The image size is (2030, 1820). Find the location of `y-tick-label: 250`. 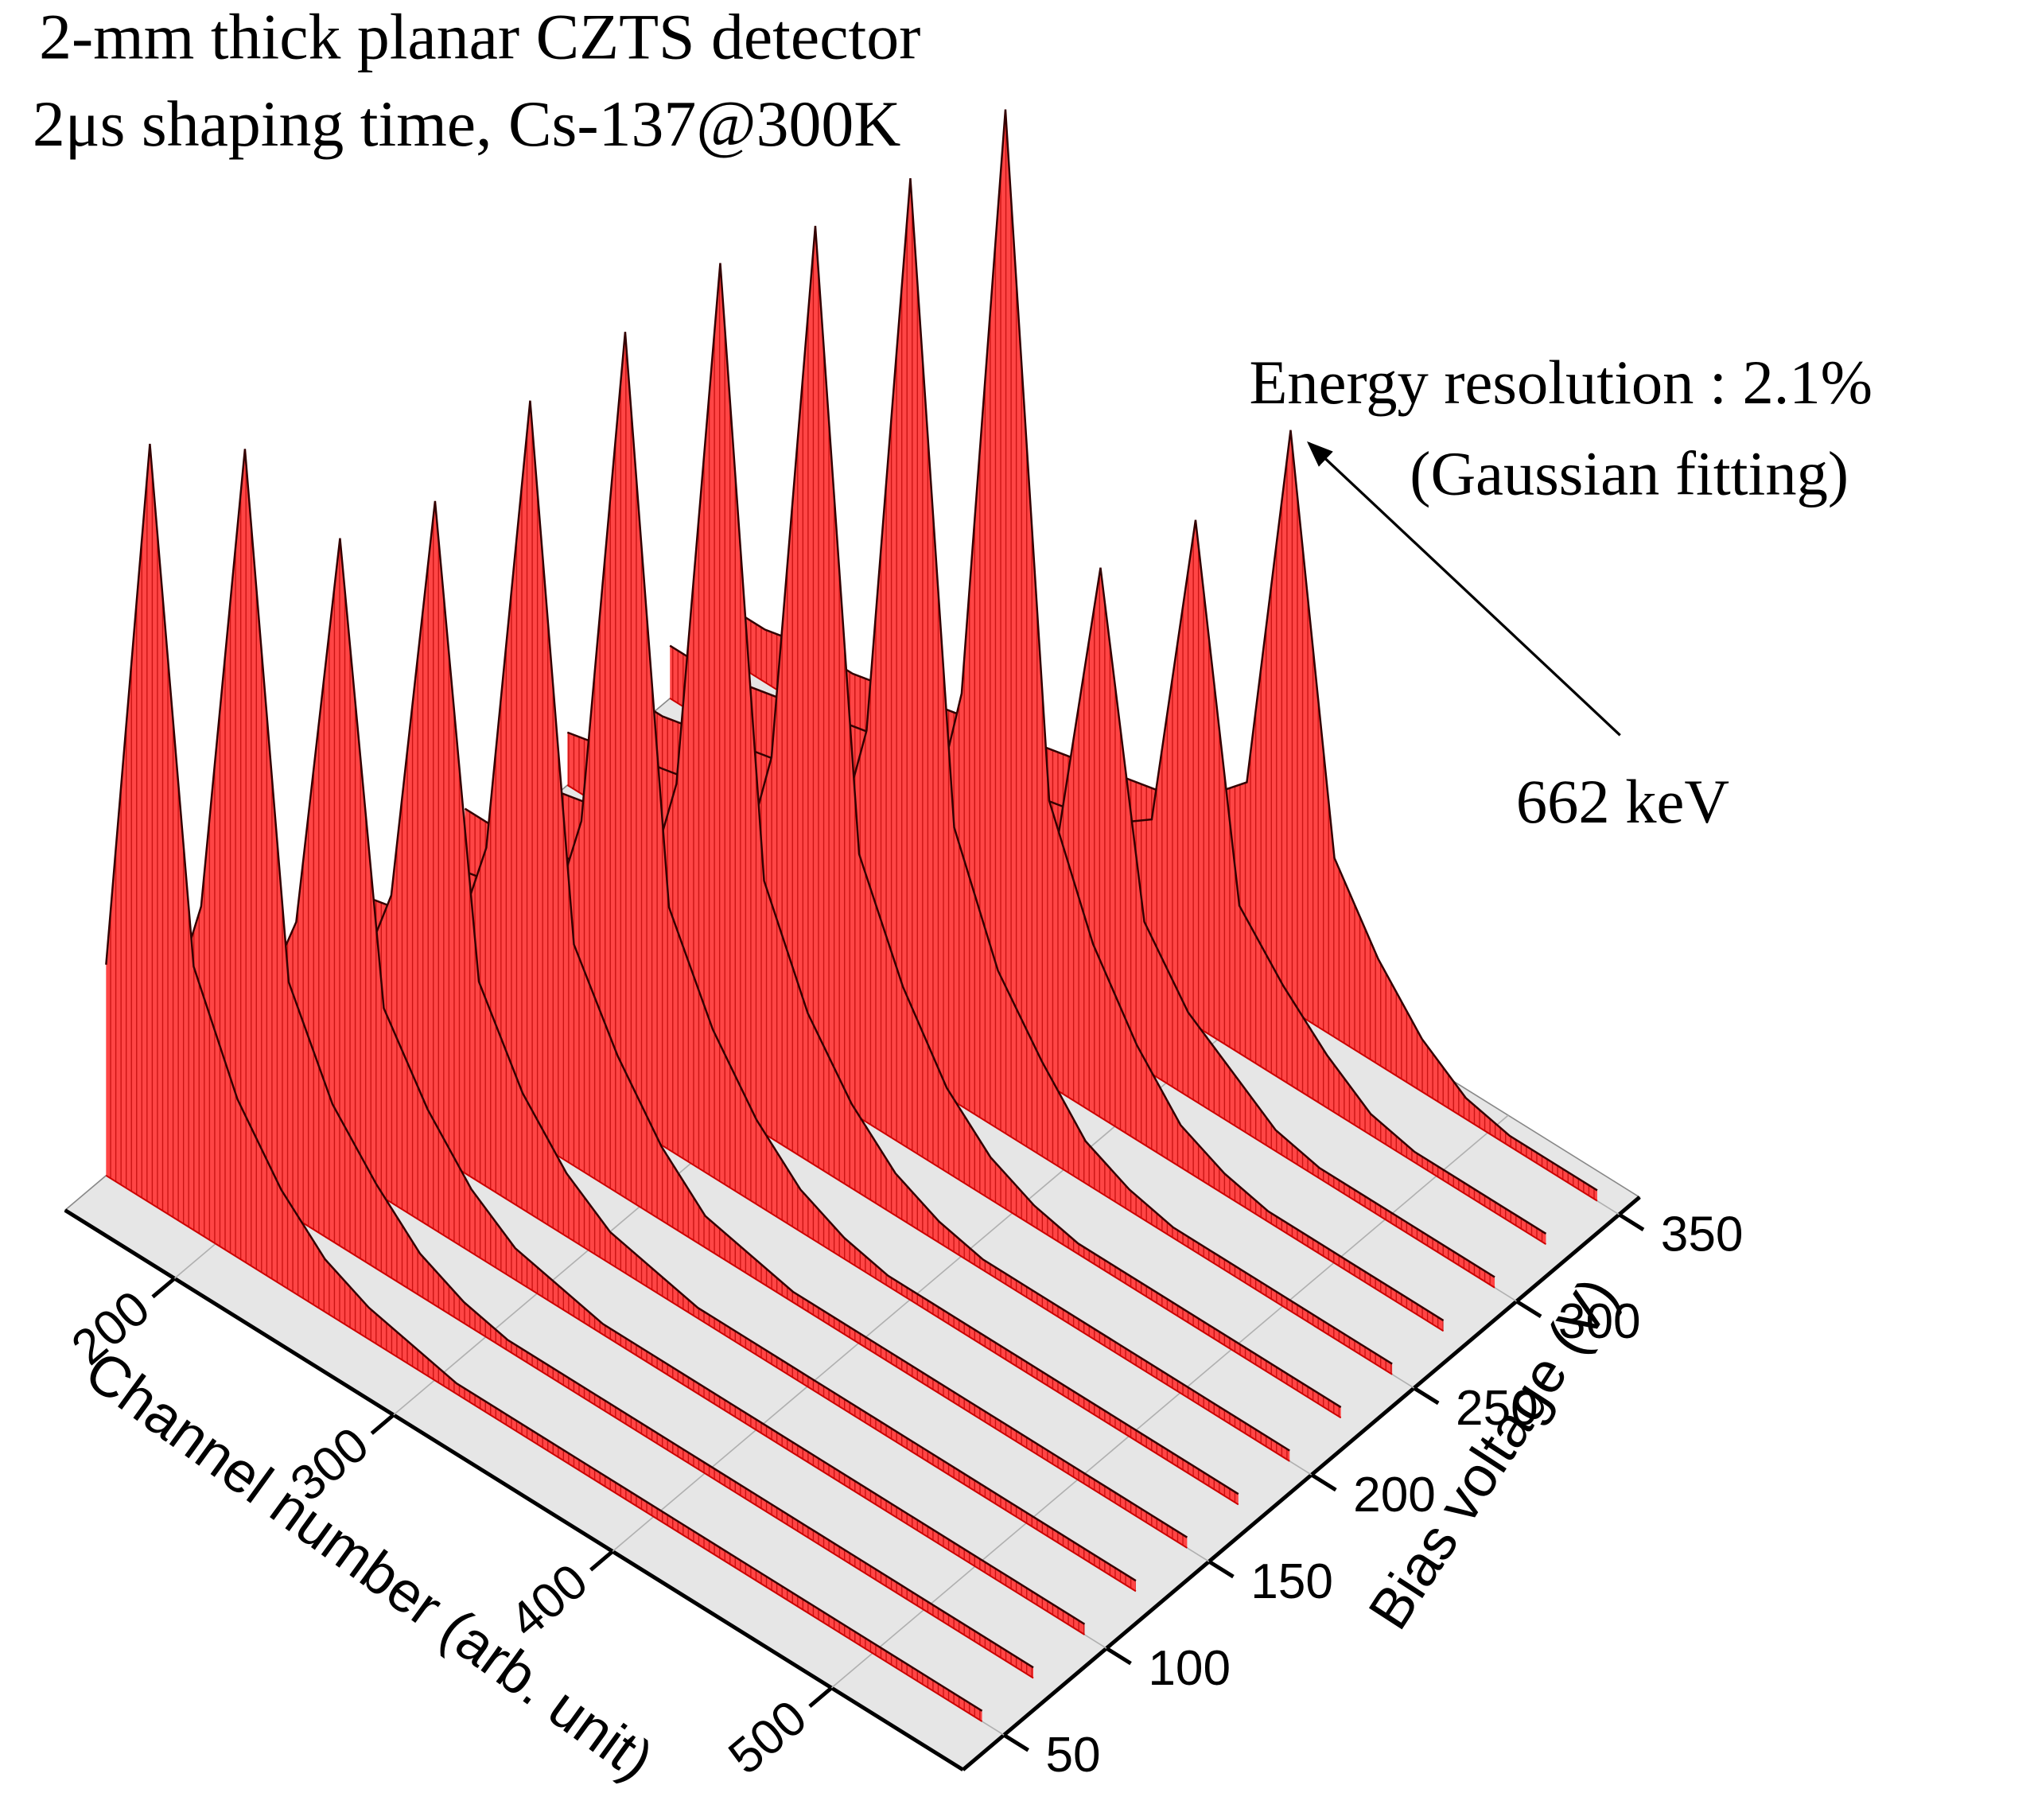

y-tick-label: 250 is located at coordinates (1497, 1408).